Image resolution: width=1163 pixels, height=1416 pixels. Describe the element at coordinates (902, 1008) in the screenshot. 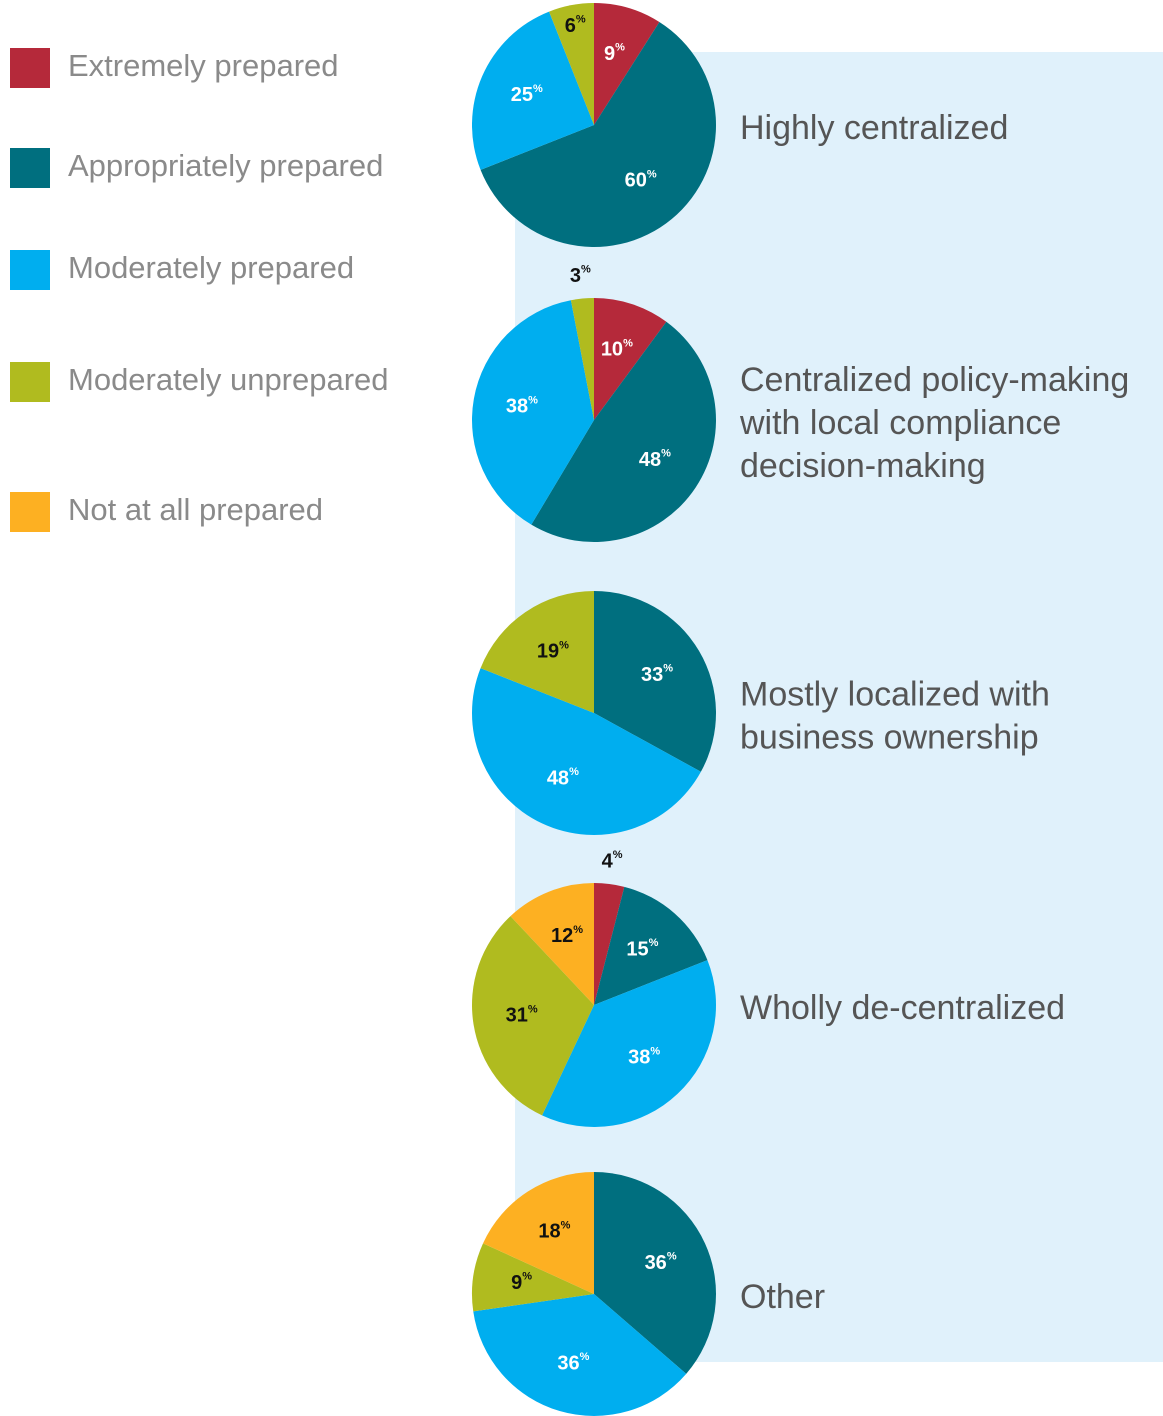

I see `pie-title: Wholly de-centralized` at that location.